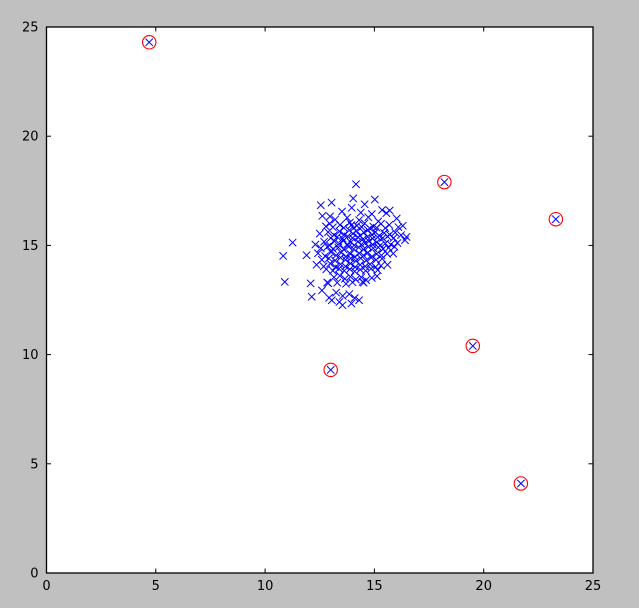 The height and width of the screenshot is (608, 639). What do you see at coordinates (30, 28) in the screenshot?
I see `y-tick-label: 25` at bounding box center [30, 28].